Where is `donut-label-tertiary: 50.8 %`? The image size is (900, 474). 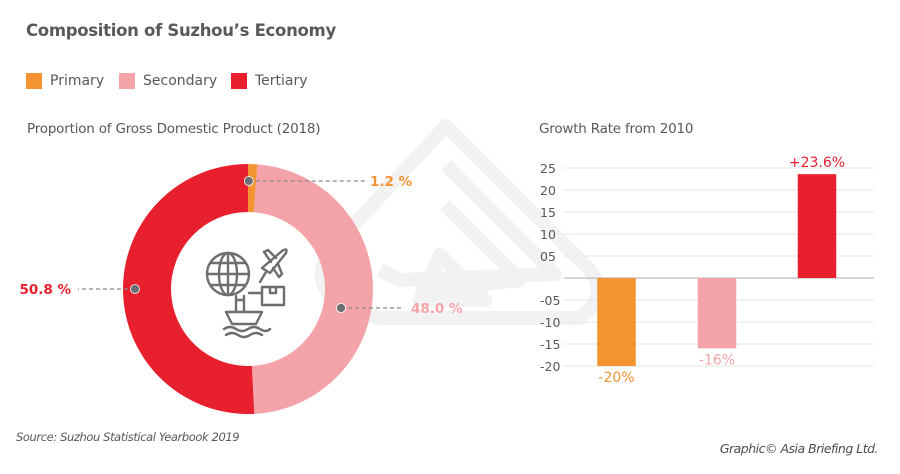
donut-label-tertiary: 50.8 % is located at coordinates (45, 290).